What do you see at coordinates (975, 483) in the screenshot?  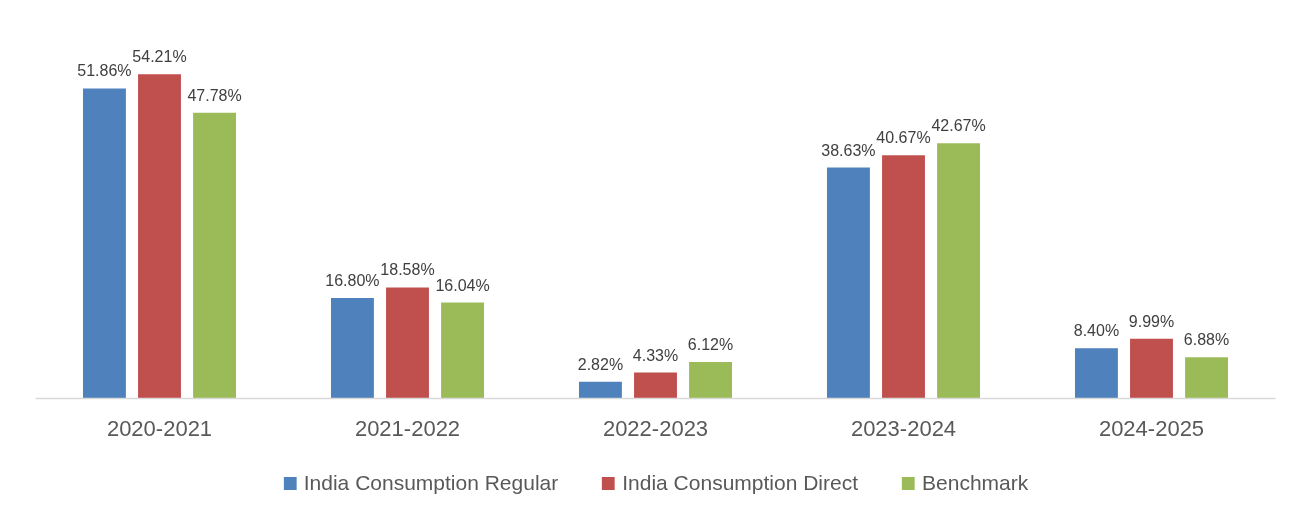 I see `legend-label: Benchmark` at bounding box center [975, 483].